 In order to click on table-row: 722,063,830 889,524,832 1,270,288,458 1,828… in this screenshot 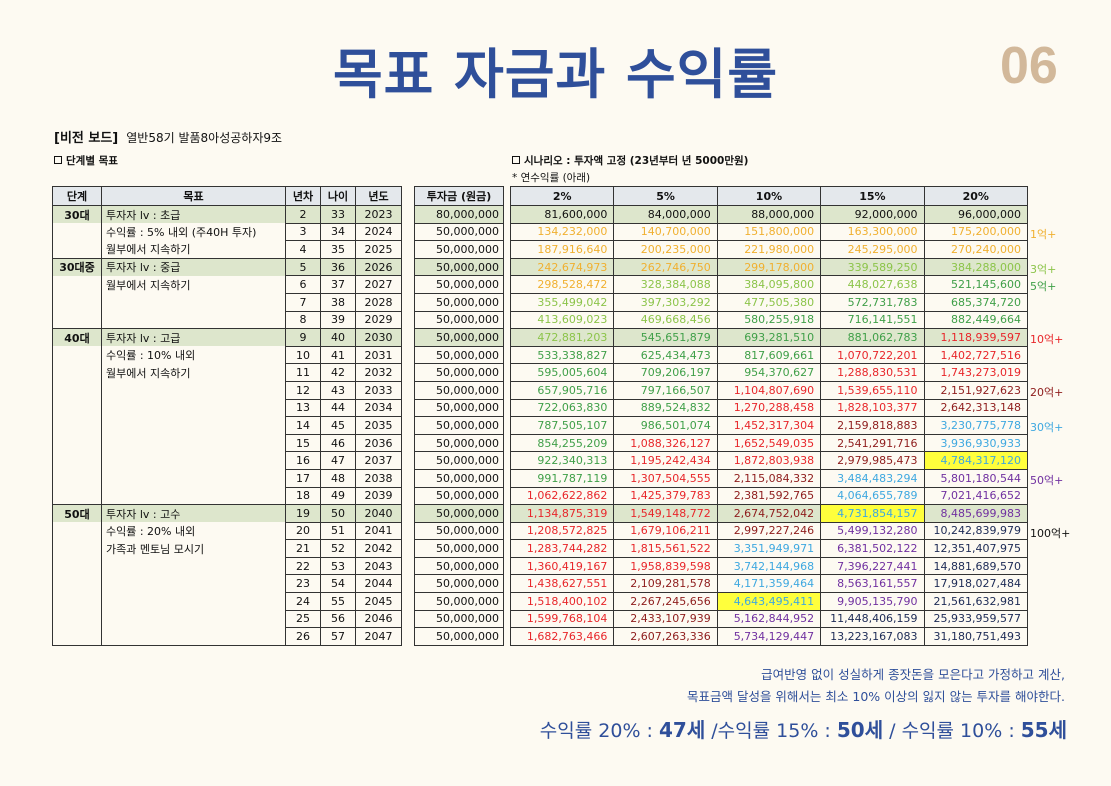, I will do `click(769, 408)`.